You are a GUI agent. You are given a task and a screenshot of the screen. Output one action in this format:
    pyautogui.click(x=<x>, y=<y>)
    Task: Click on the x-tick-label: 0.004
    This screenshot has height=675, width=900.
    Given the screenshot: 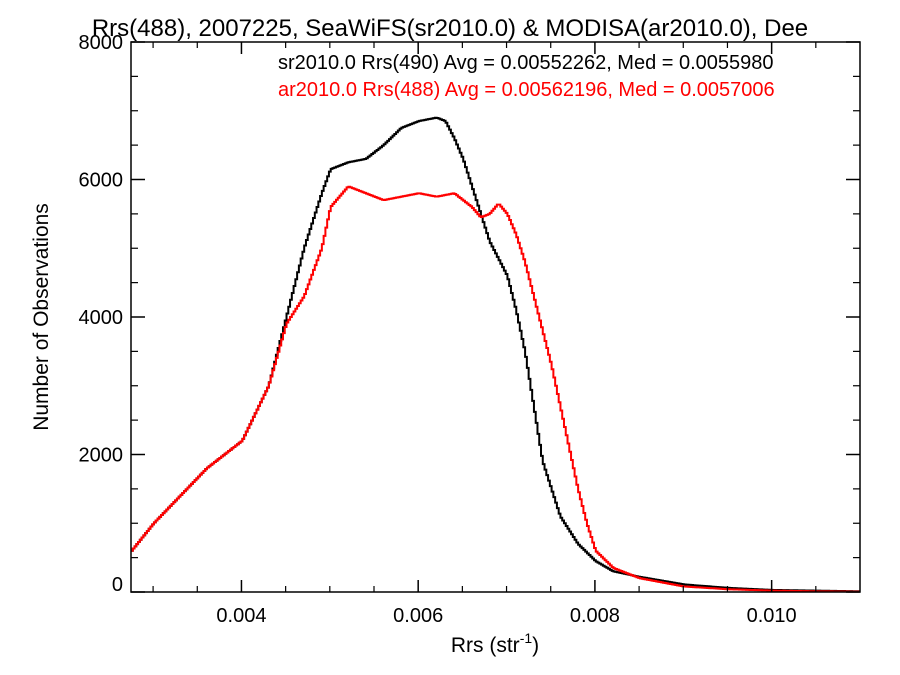 What is the action you would take?
    pyautogui.click(x=241, y=616)
    